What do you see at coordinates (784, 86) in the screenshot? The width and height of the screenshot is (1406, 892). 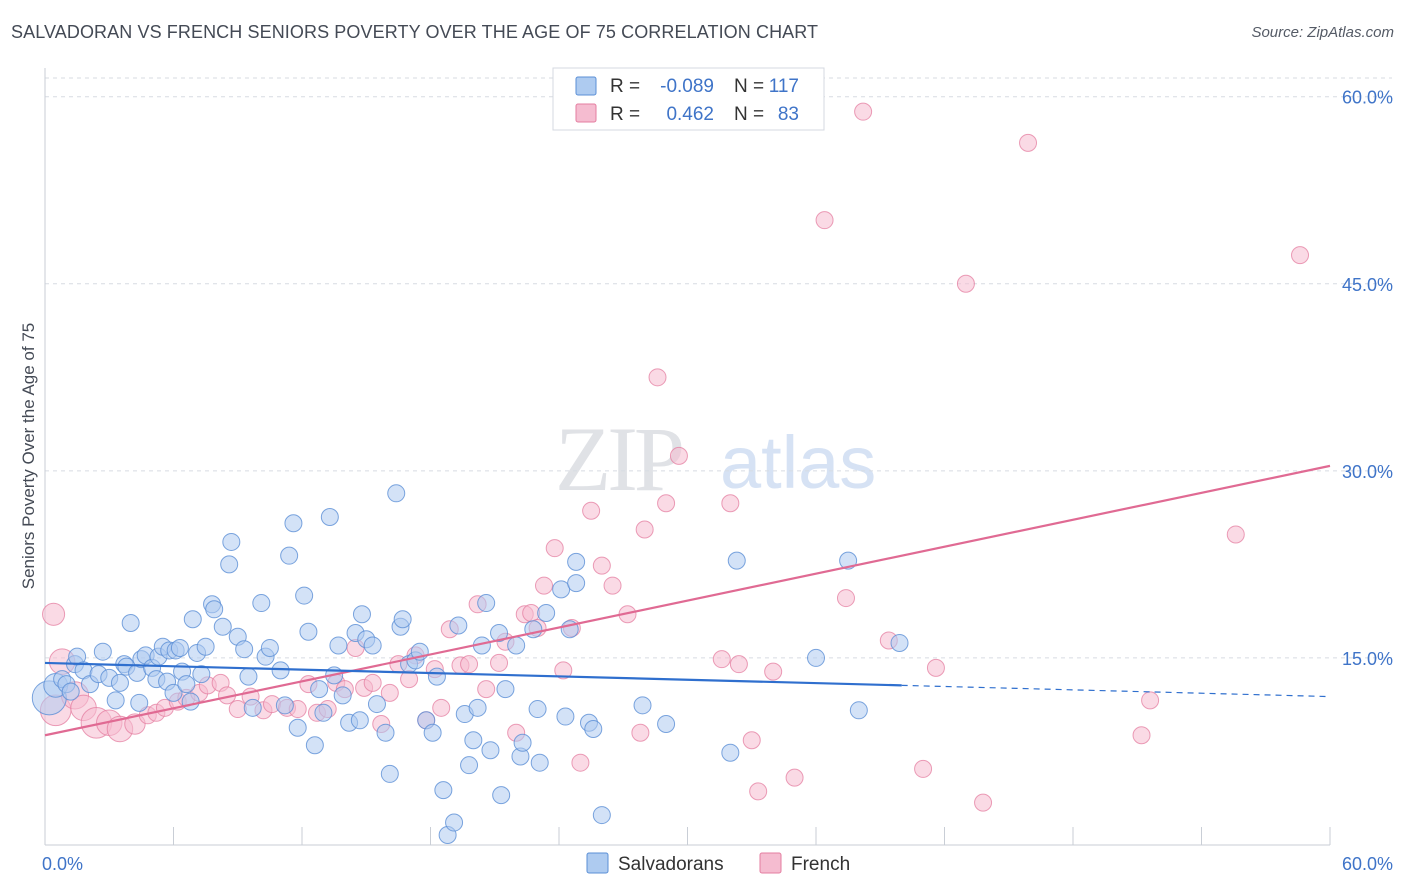 I see `legend-n-value-1: 117` at bounding box center [784, 86].